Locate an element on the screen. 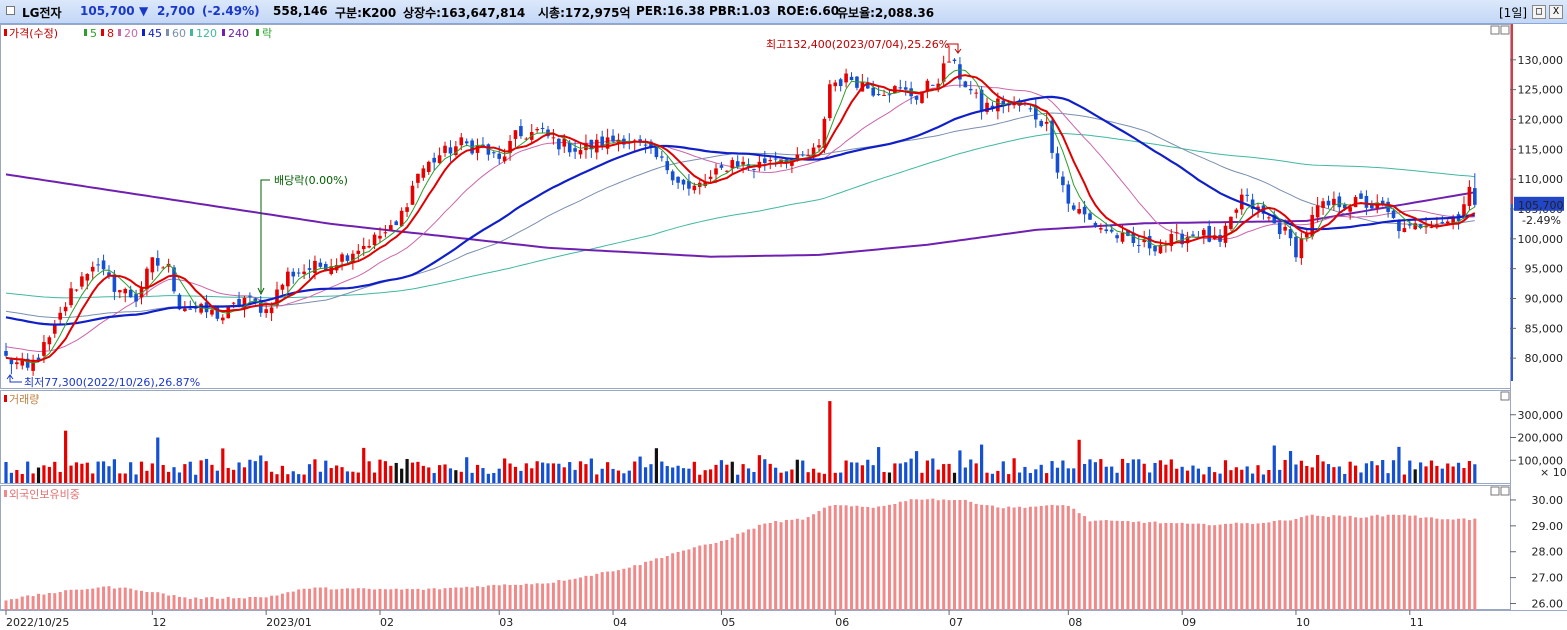 This screenshot has width=1567, height=630. window-minimize-button: □ is located at coordinates (1539, 12).